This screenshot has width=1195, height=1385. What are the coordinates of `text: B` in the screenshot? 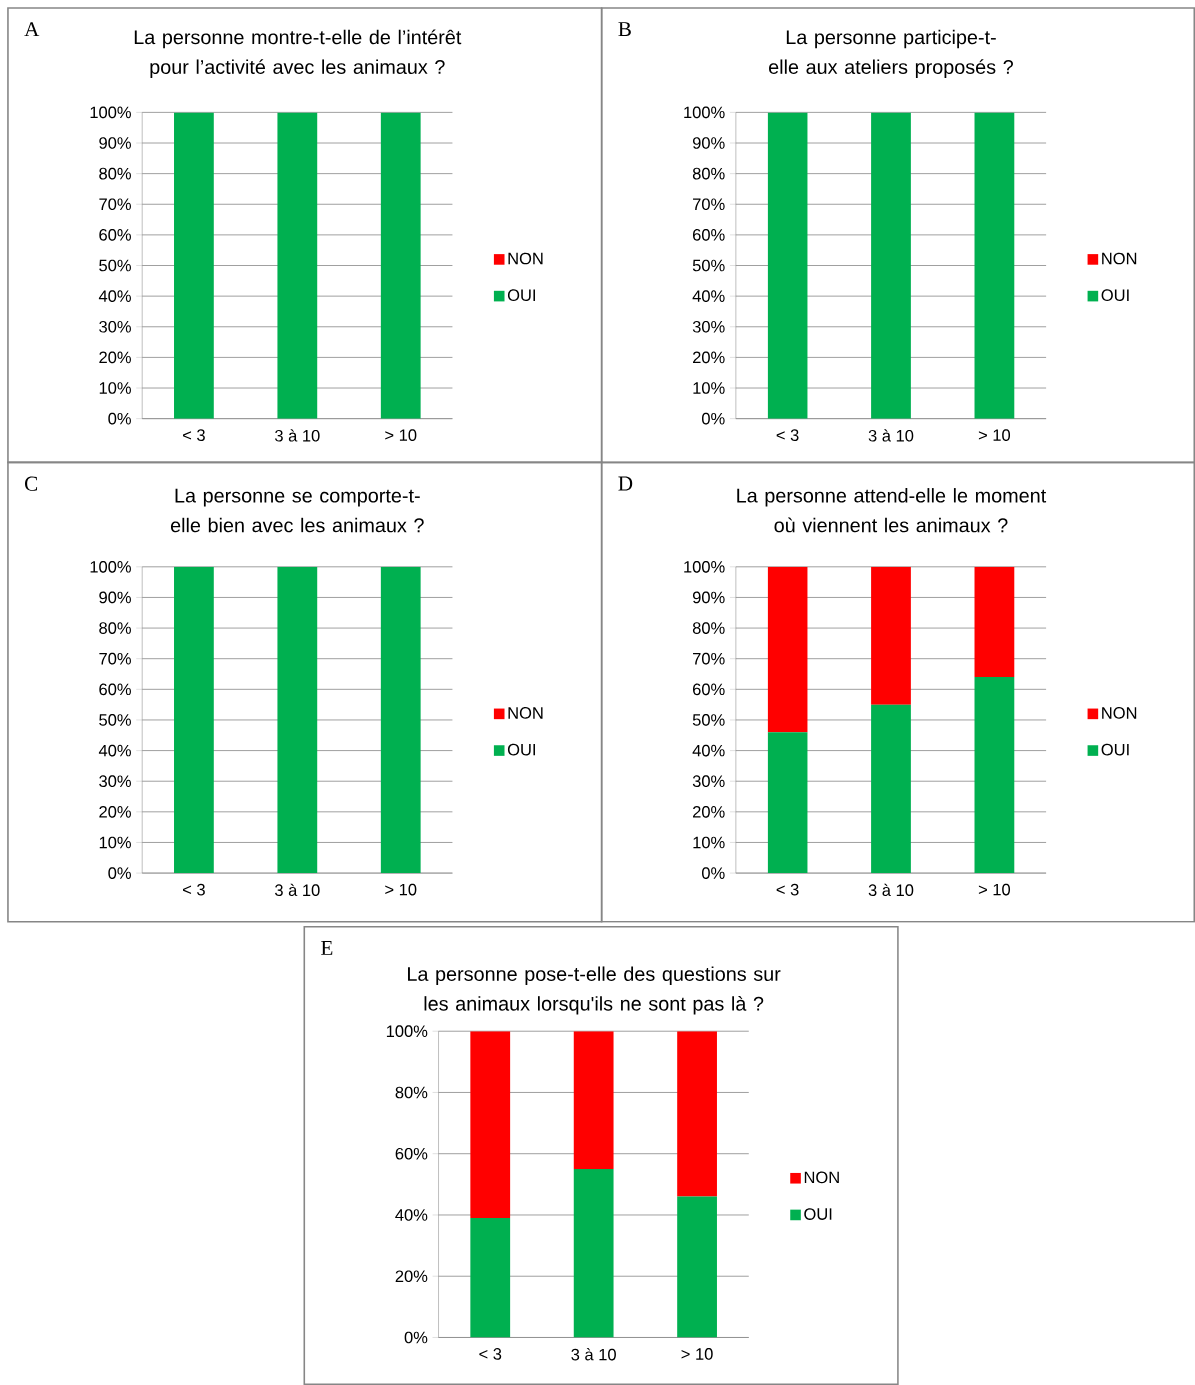 It's located at (624, 29).